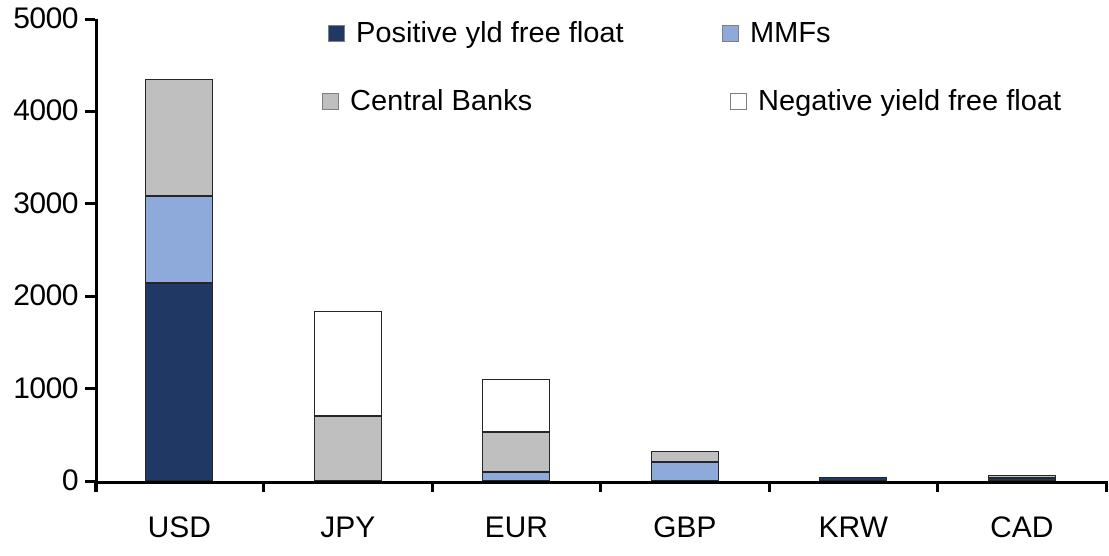  I want to click on legend-item-mmfs: MMFs, so click(776, 33).